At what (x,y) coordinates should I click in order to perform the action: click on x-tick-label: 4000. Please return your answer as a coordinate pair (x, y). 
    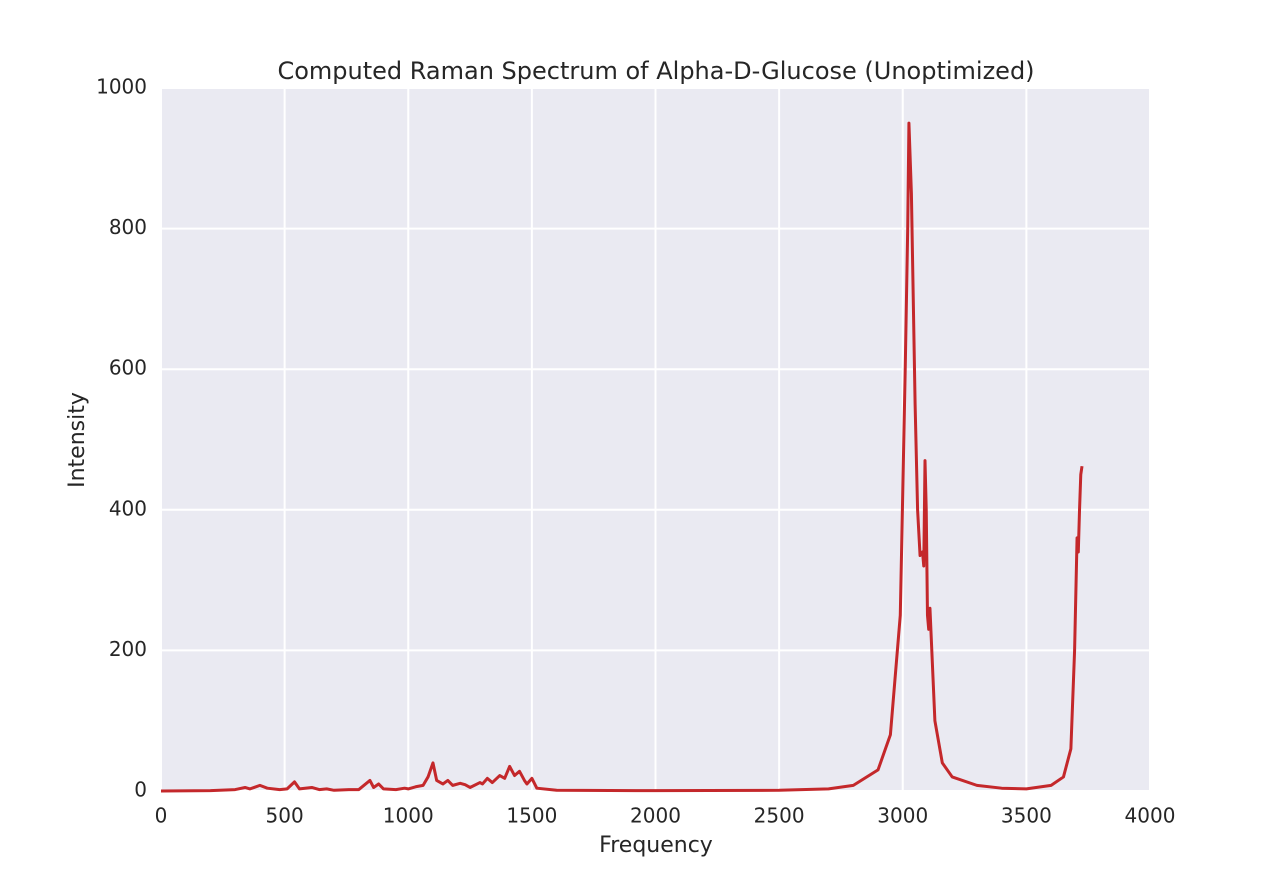
    Looking at the image, I should click on (1150, 816).